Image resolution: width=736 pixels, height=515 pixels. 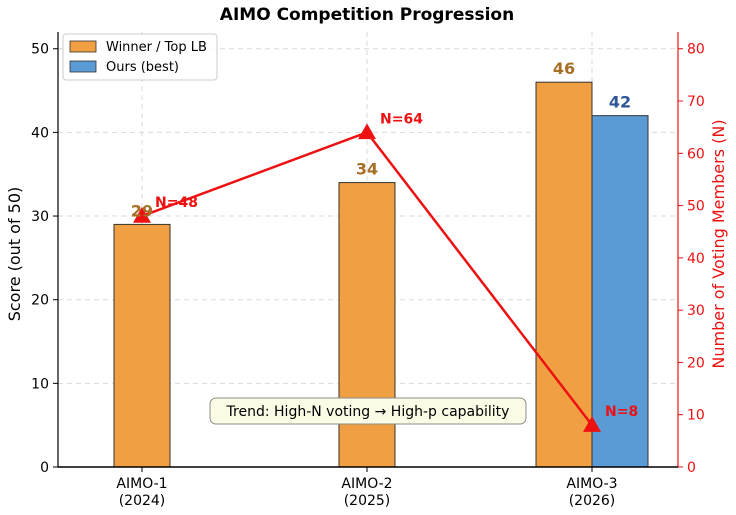 I want to click on bar-value-label: 29, so click(x=142, y=210).